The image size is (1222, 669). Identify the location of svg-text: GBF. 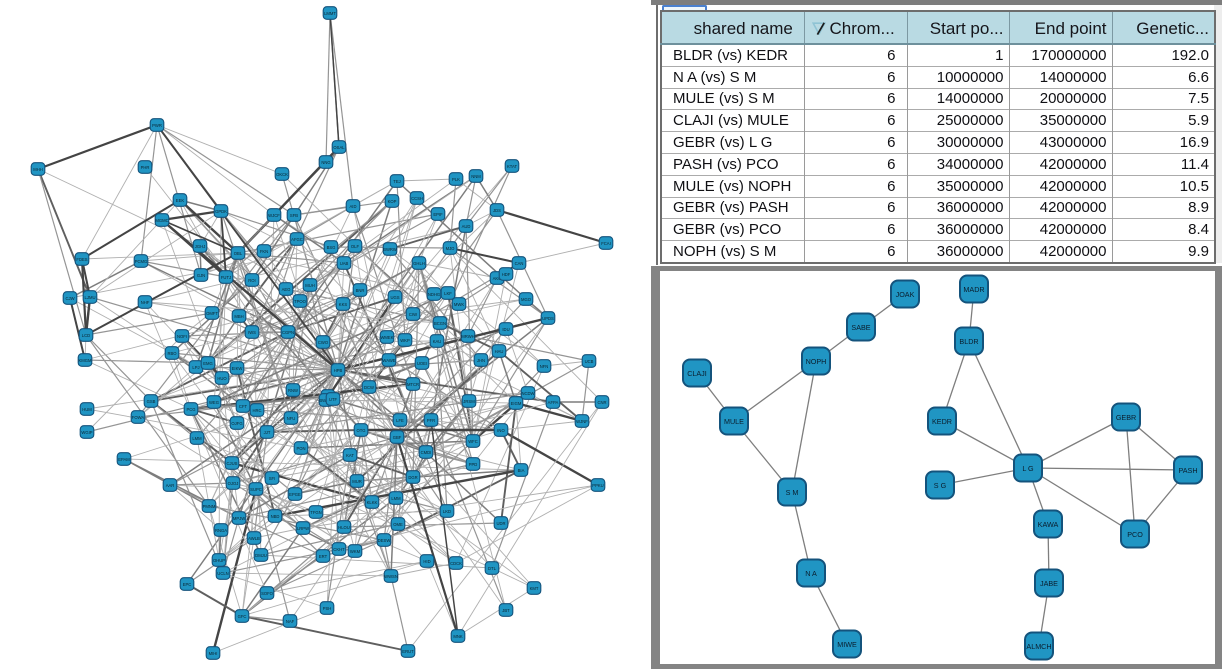
(397, 437).